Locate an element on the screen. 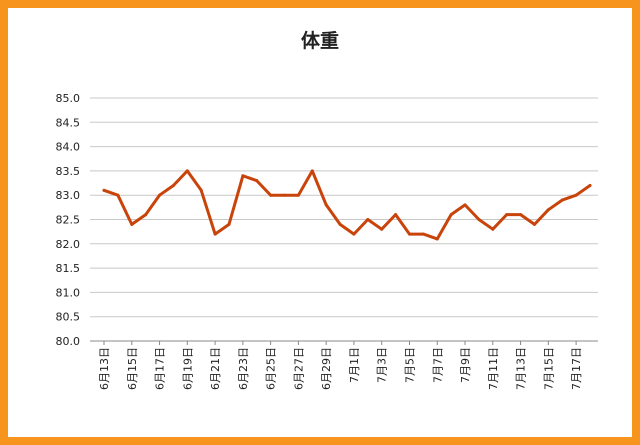  y-tick-label: 83.5 is located at coordinates (68, 171).